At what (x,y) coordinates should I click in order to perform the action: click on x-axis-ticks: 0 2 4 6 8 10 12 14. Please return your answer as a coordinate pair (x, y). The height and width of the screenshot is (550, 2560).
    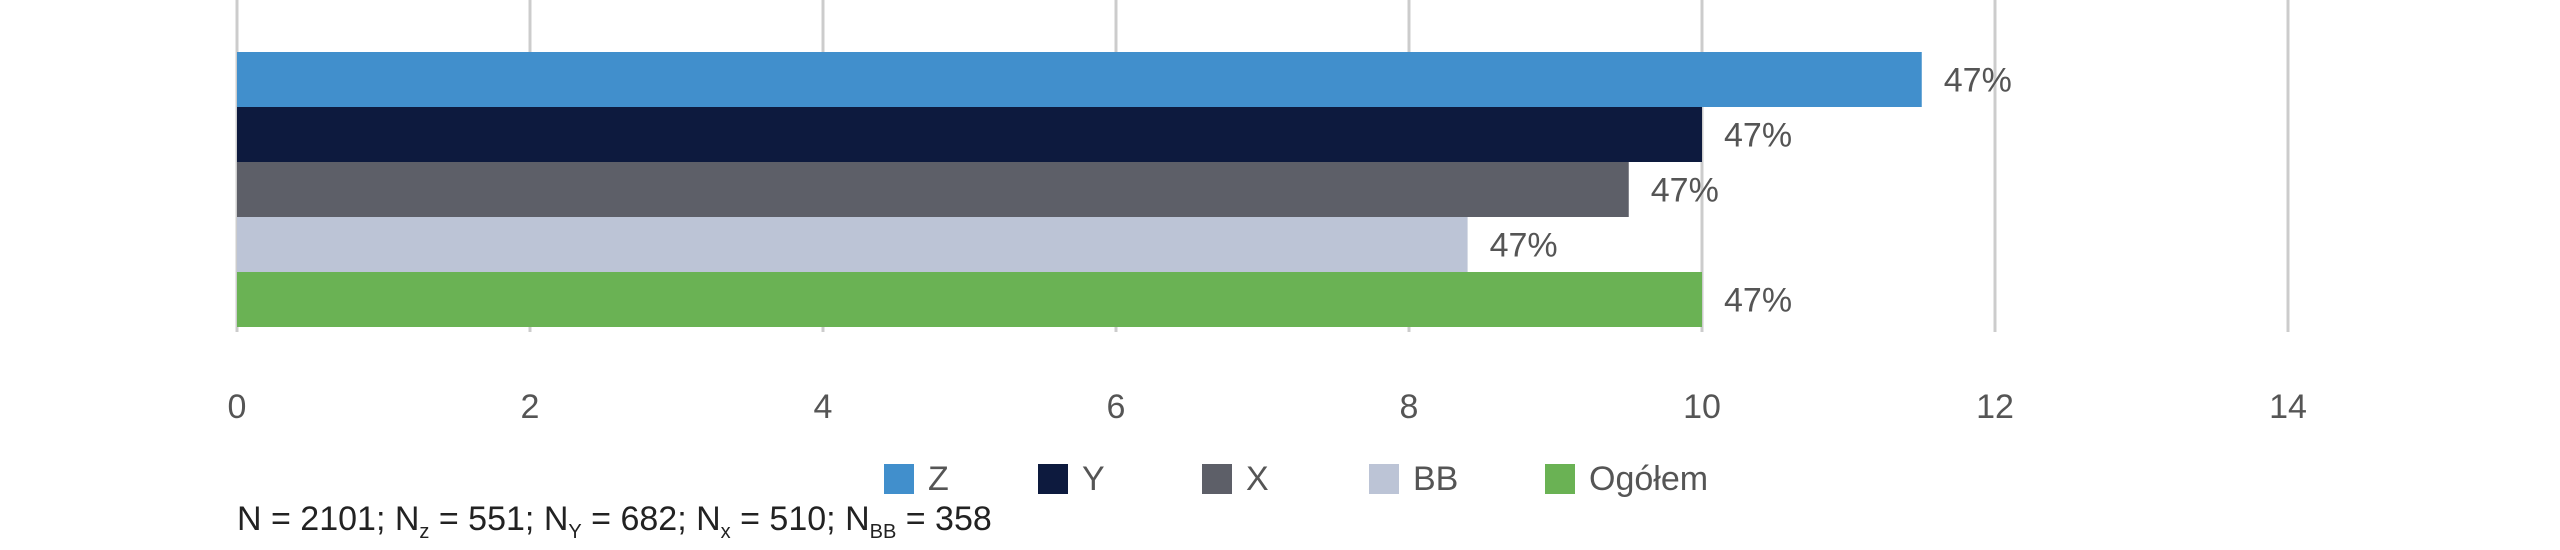
    Looking at the image, I should click on (1267, 407).